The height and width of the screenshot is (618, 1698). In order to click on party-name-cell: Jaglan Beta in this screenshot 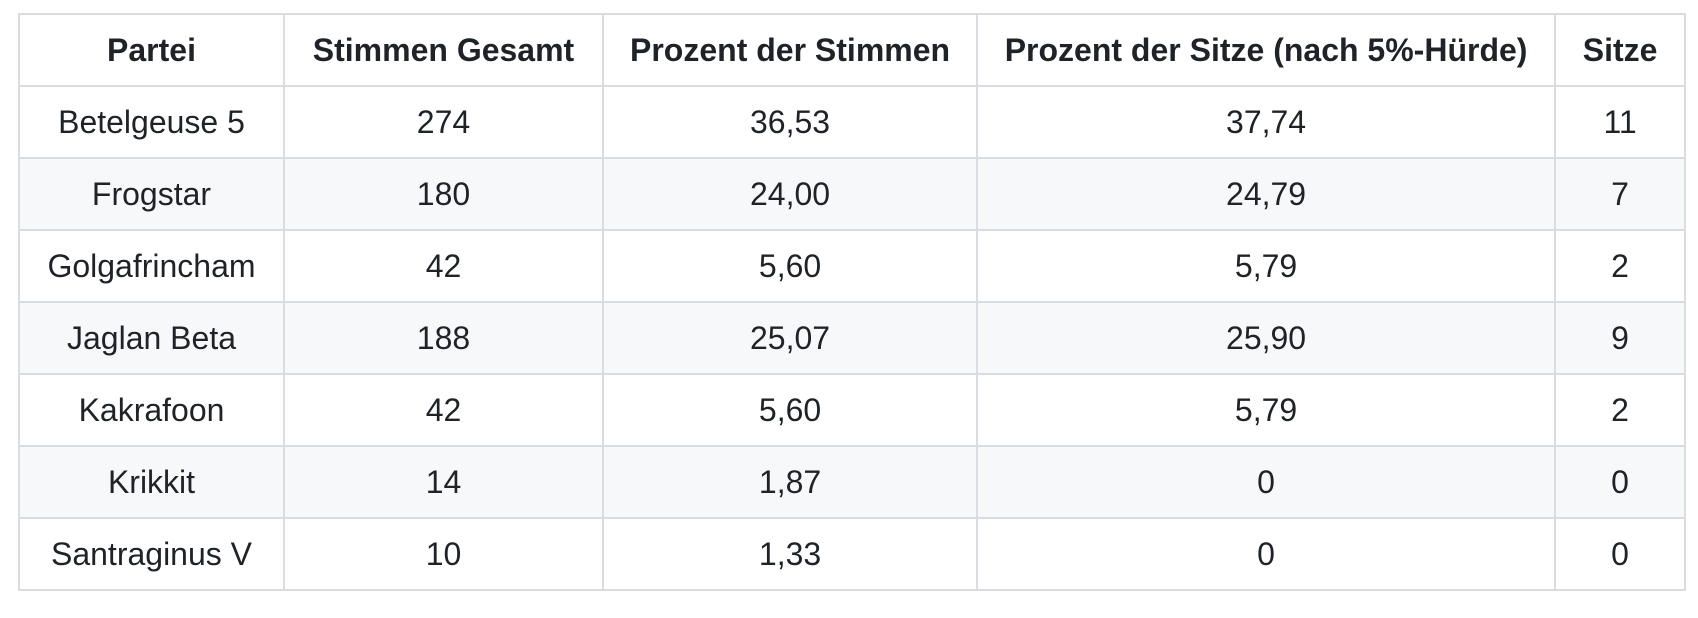, I will do `click(151, 338)`.